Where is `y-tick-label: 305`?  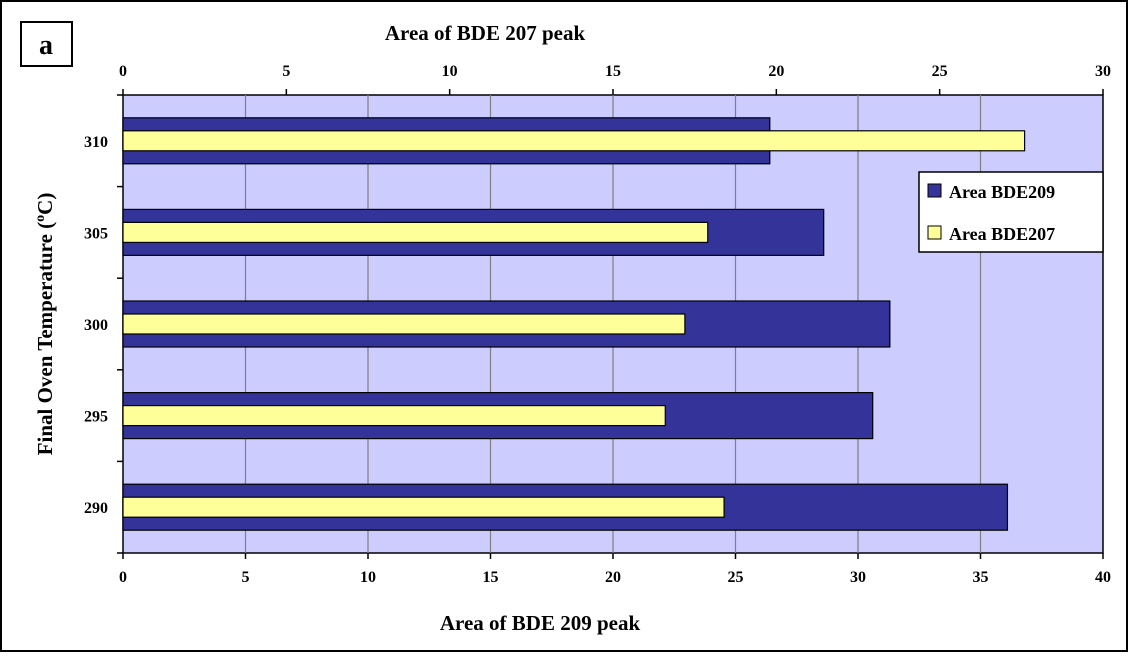 y-tick-label: 305 is located at coordinates (96, 233).